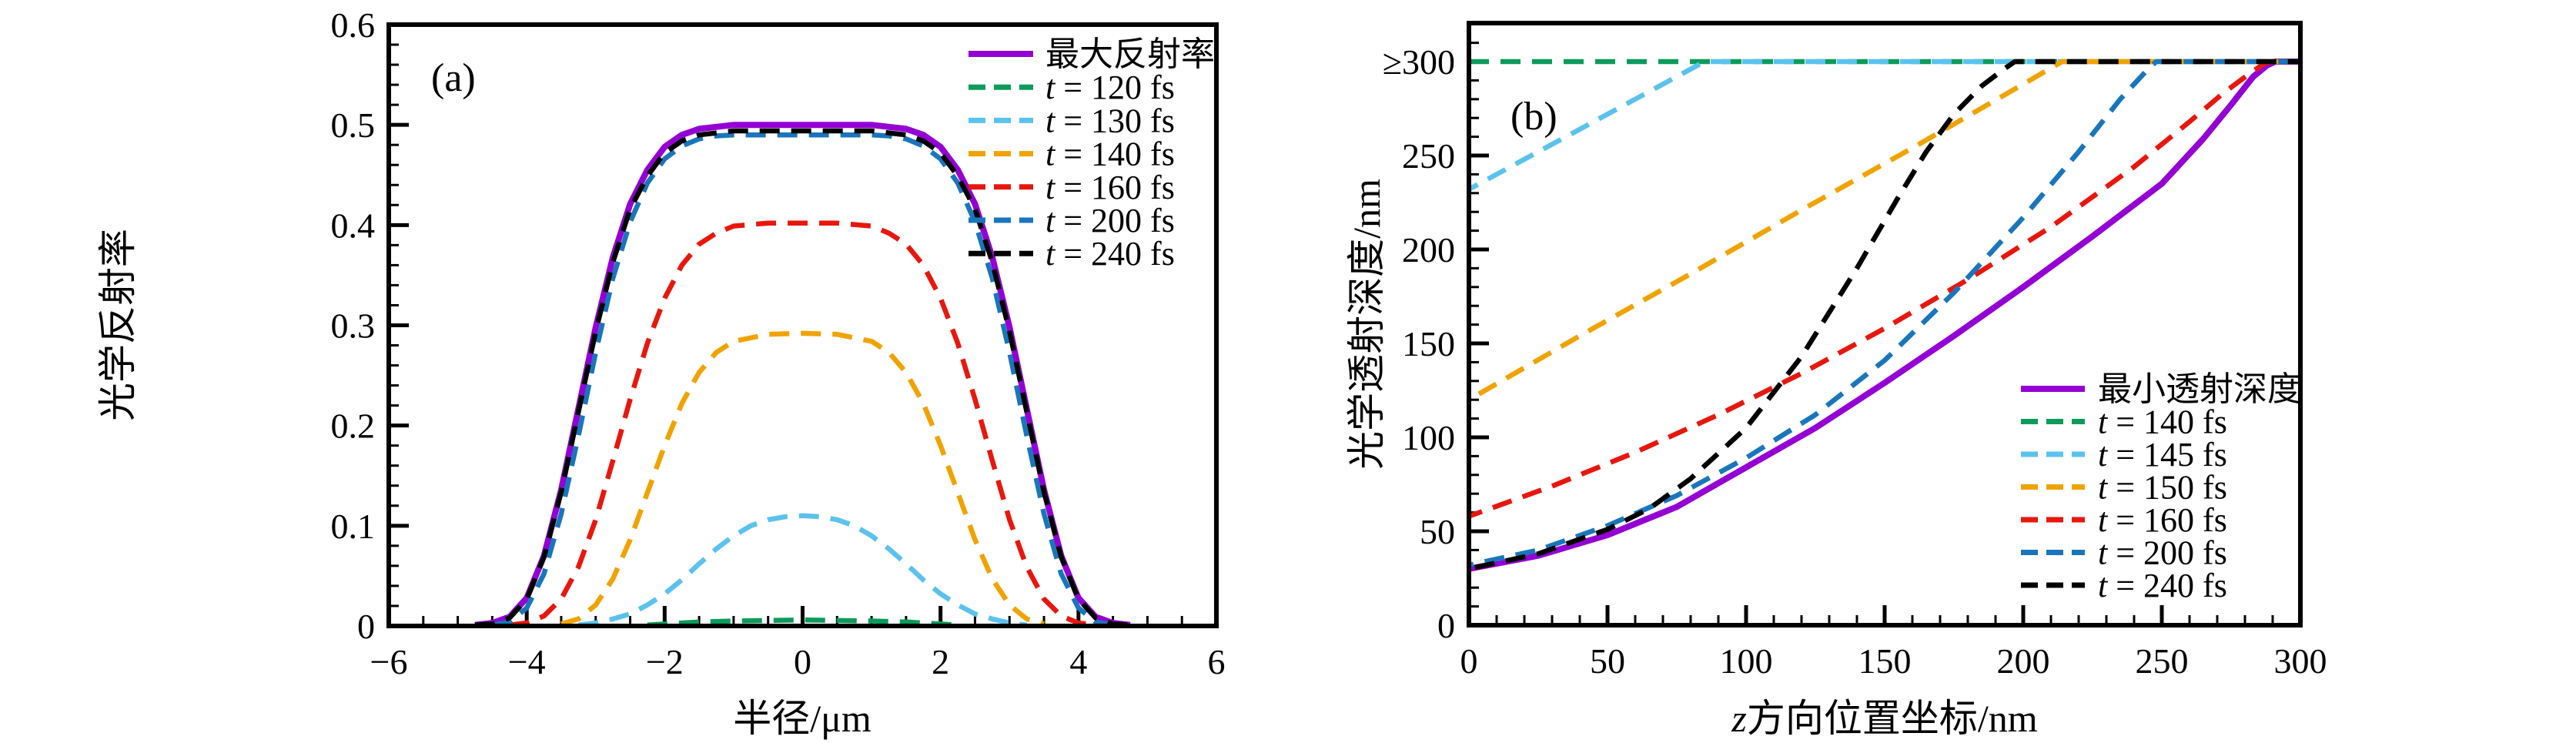 The height and width of the screenshot is (743, 2576). Describe the element at coordinates (527, 661) in the screenshot. I see `panel-a-x-tick-label: −4` at that location.